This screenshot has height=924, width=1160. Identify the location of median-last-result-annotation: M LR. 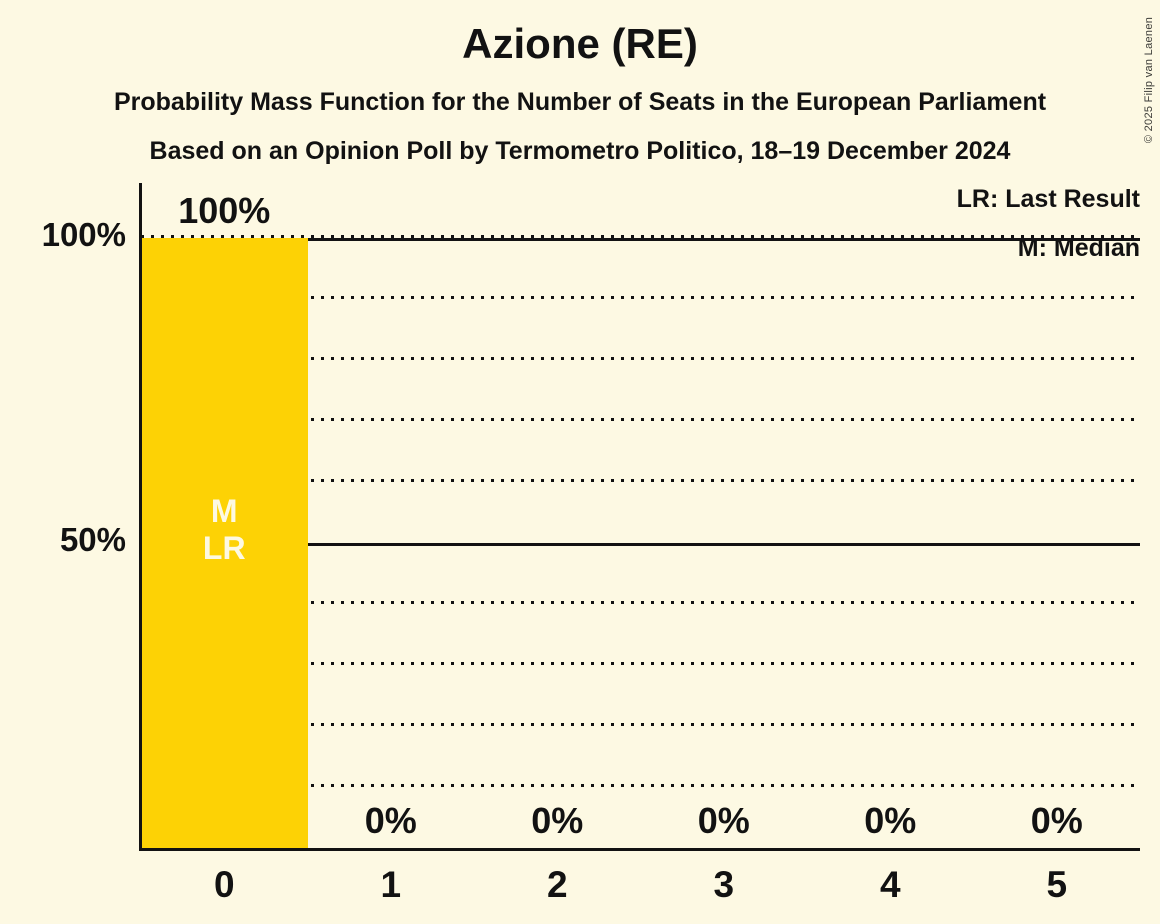
(224, 530).